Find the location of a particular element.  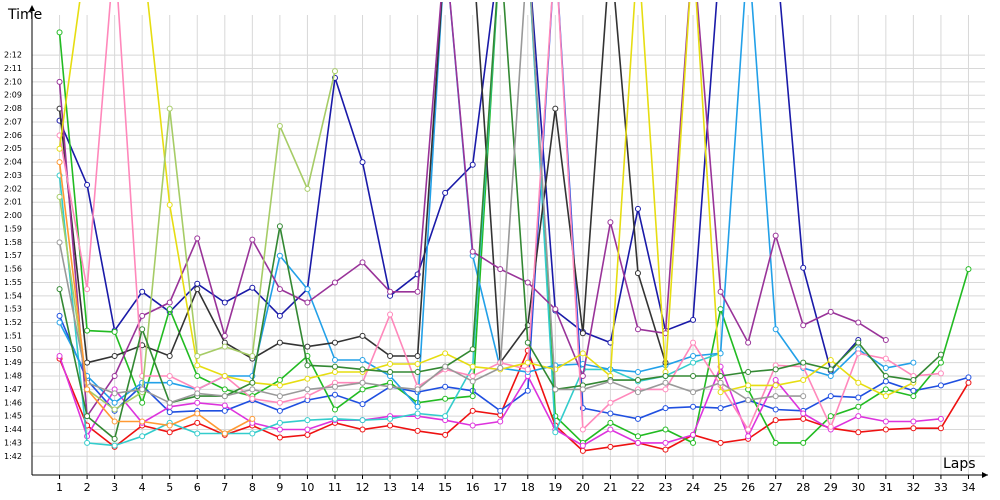

x-tick-label: 6 is located at coordinates (197, 487).